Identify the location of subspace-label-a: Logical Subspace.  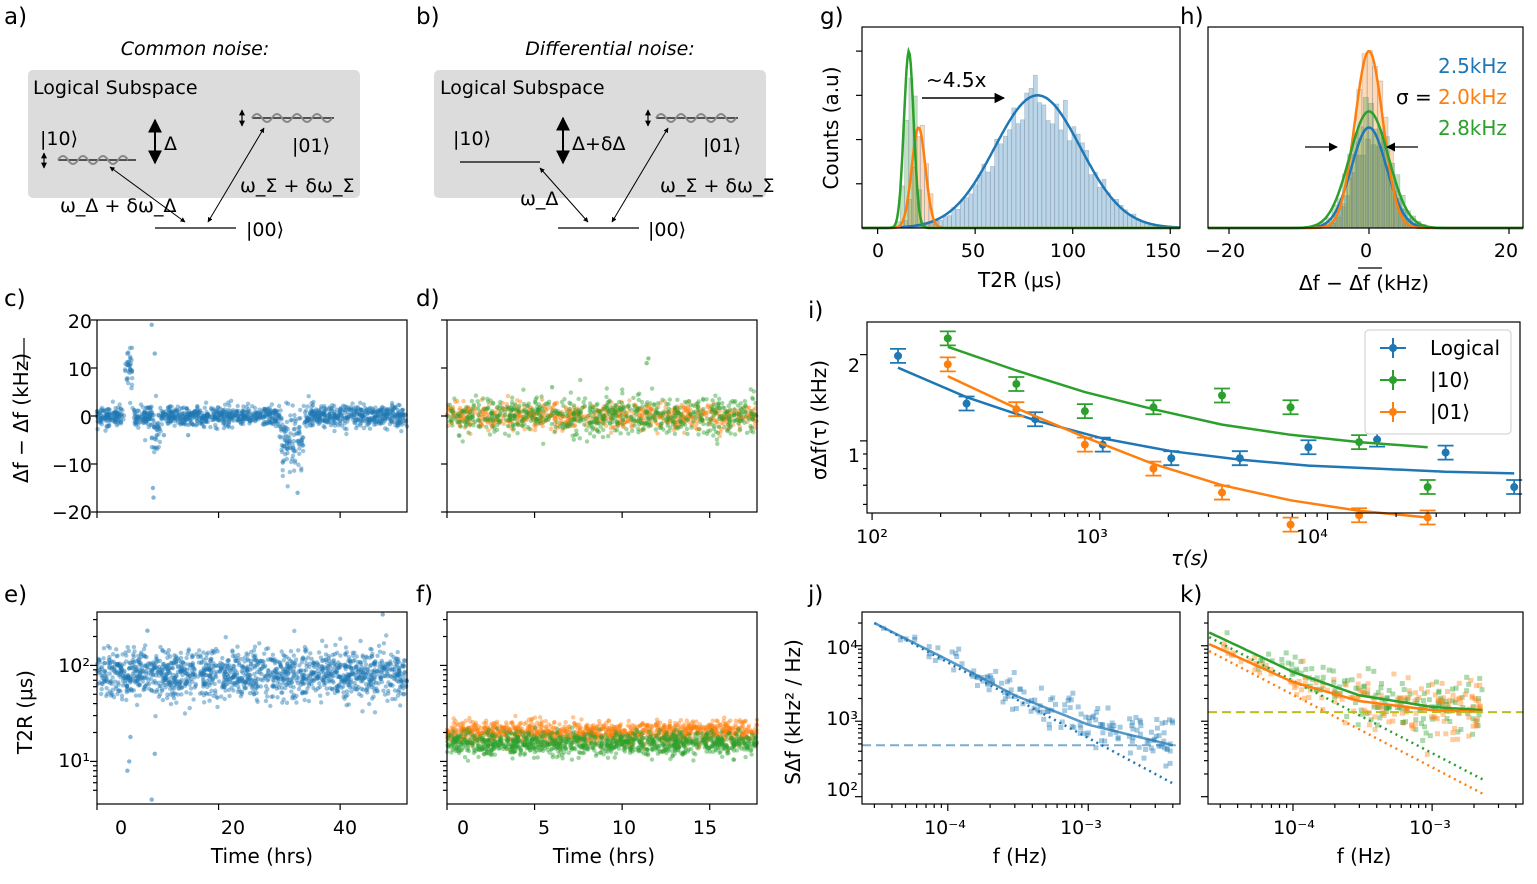
(115, 88).